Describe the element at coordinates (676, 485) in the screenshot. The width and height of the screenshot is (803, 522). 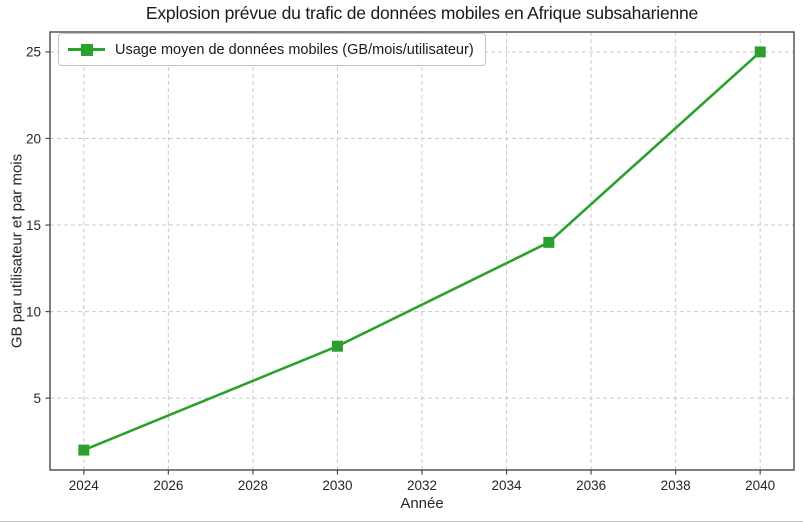
I see `x-tick-label: 2038` at that location.